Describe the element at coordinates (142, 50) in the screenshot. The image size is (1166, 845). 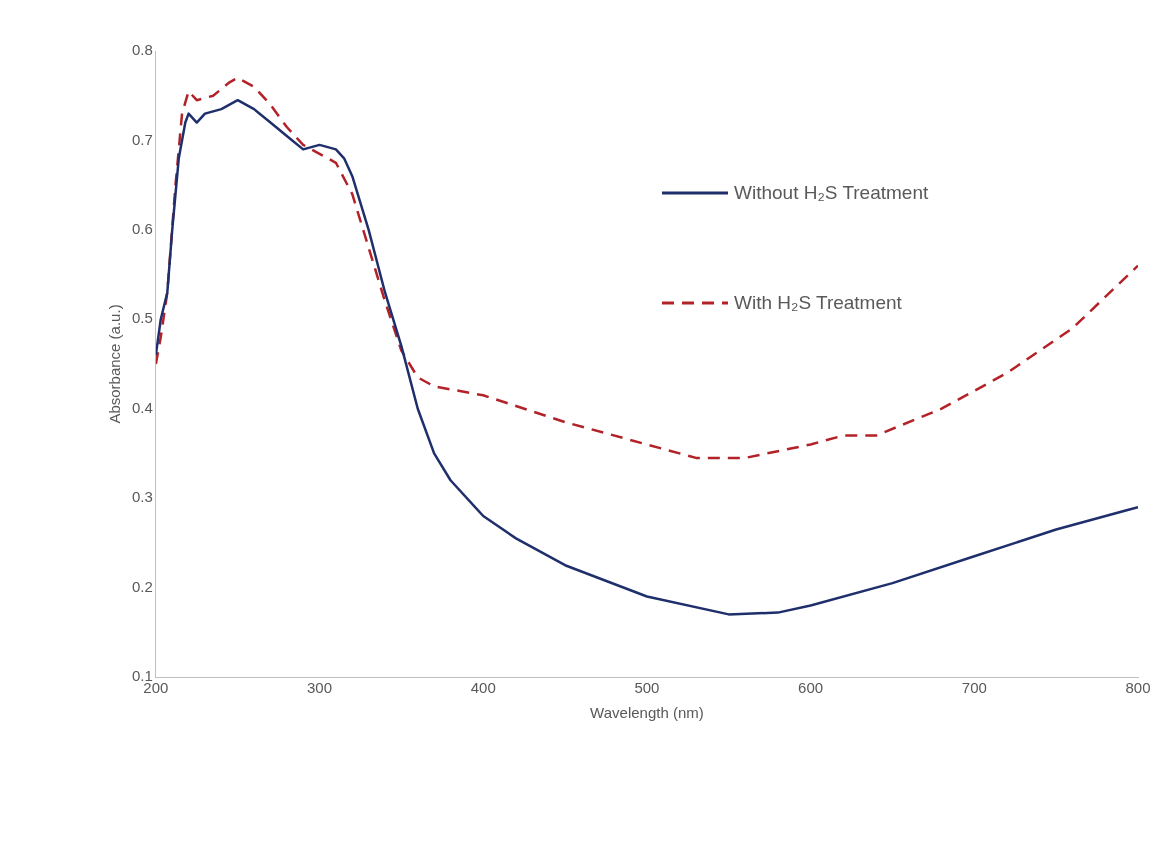
I see `y-tick-label: 0.8` at that location.